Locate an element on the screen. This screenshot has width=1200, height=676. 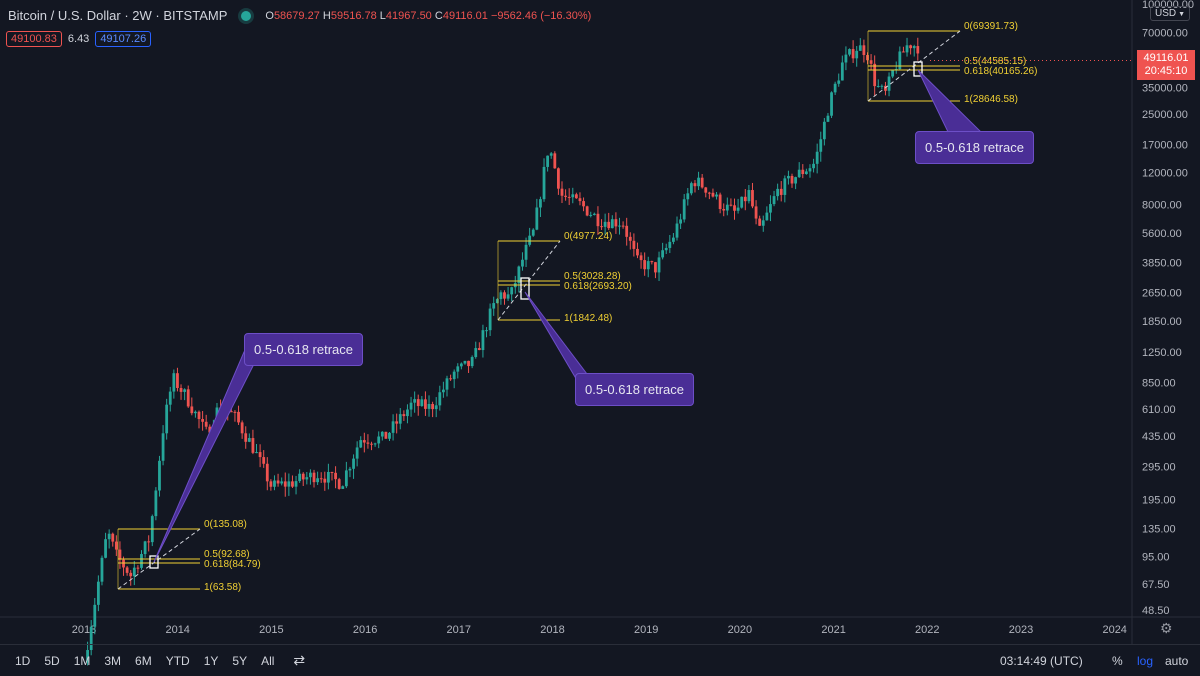
y-tick-label: 850.00 is located at coordinates (1159, 384).